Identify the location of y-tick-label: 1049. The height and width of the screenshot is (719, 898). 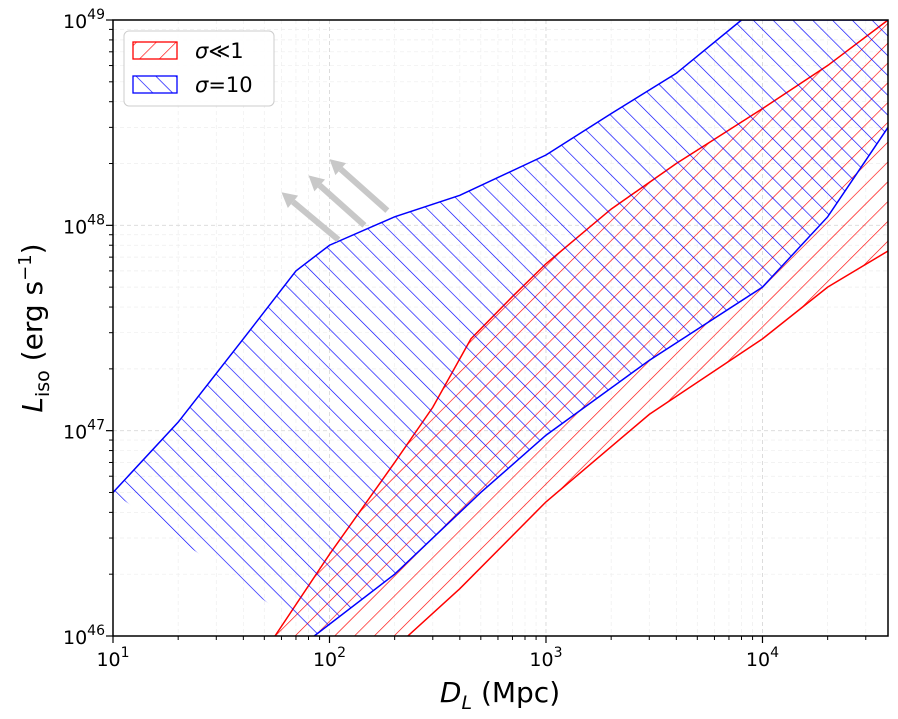
(84, 20).